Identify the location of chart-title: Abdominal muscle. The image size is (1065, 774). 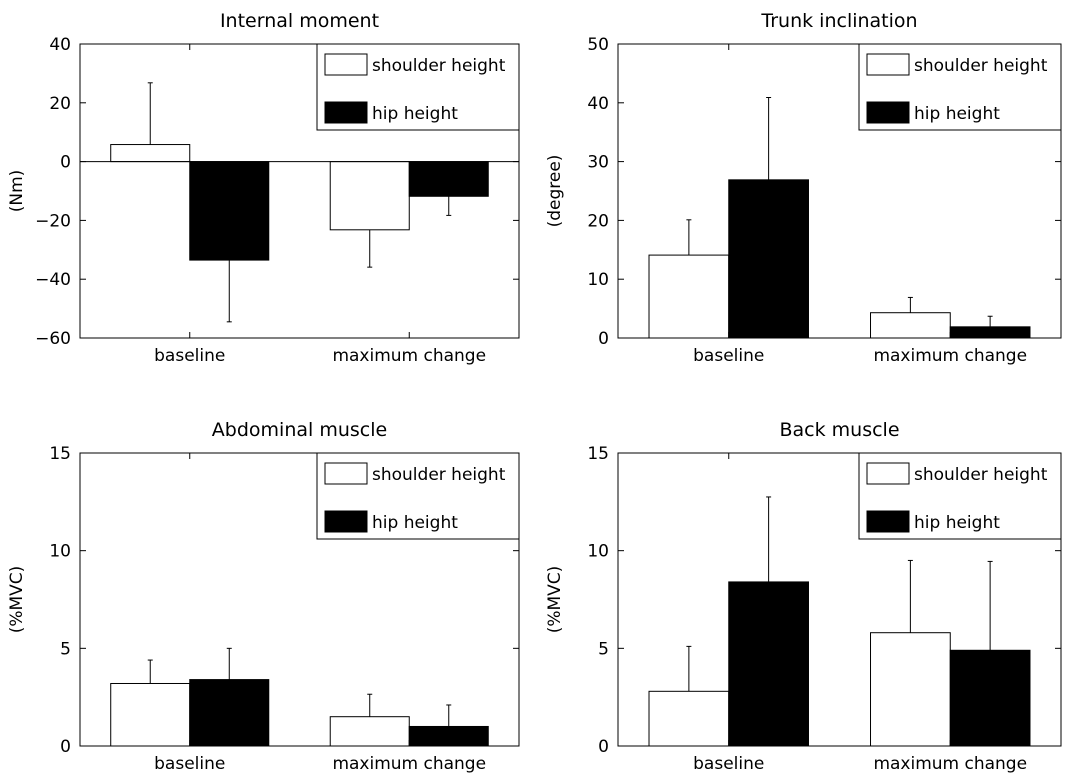
(299, 430).